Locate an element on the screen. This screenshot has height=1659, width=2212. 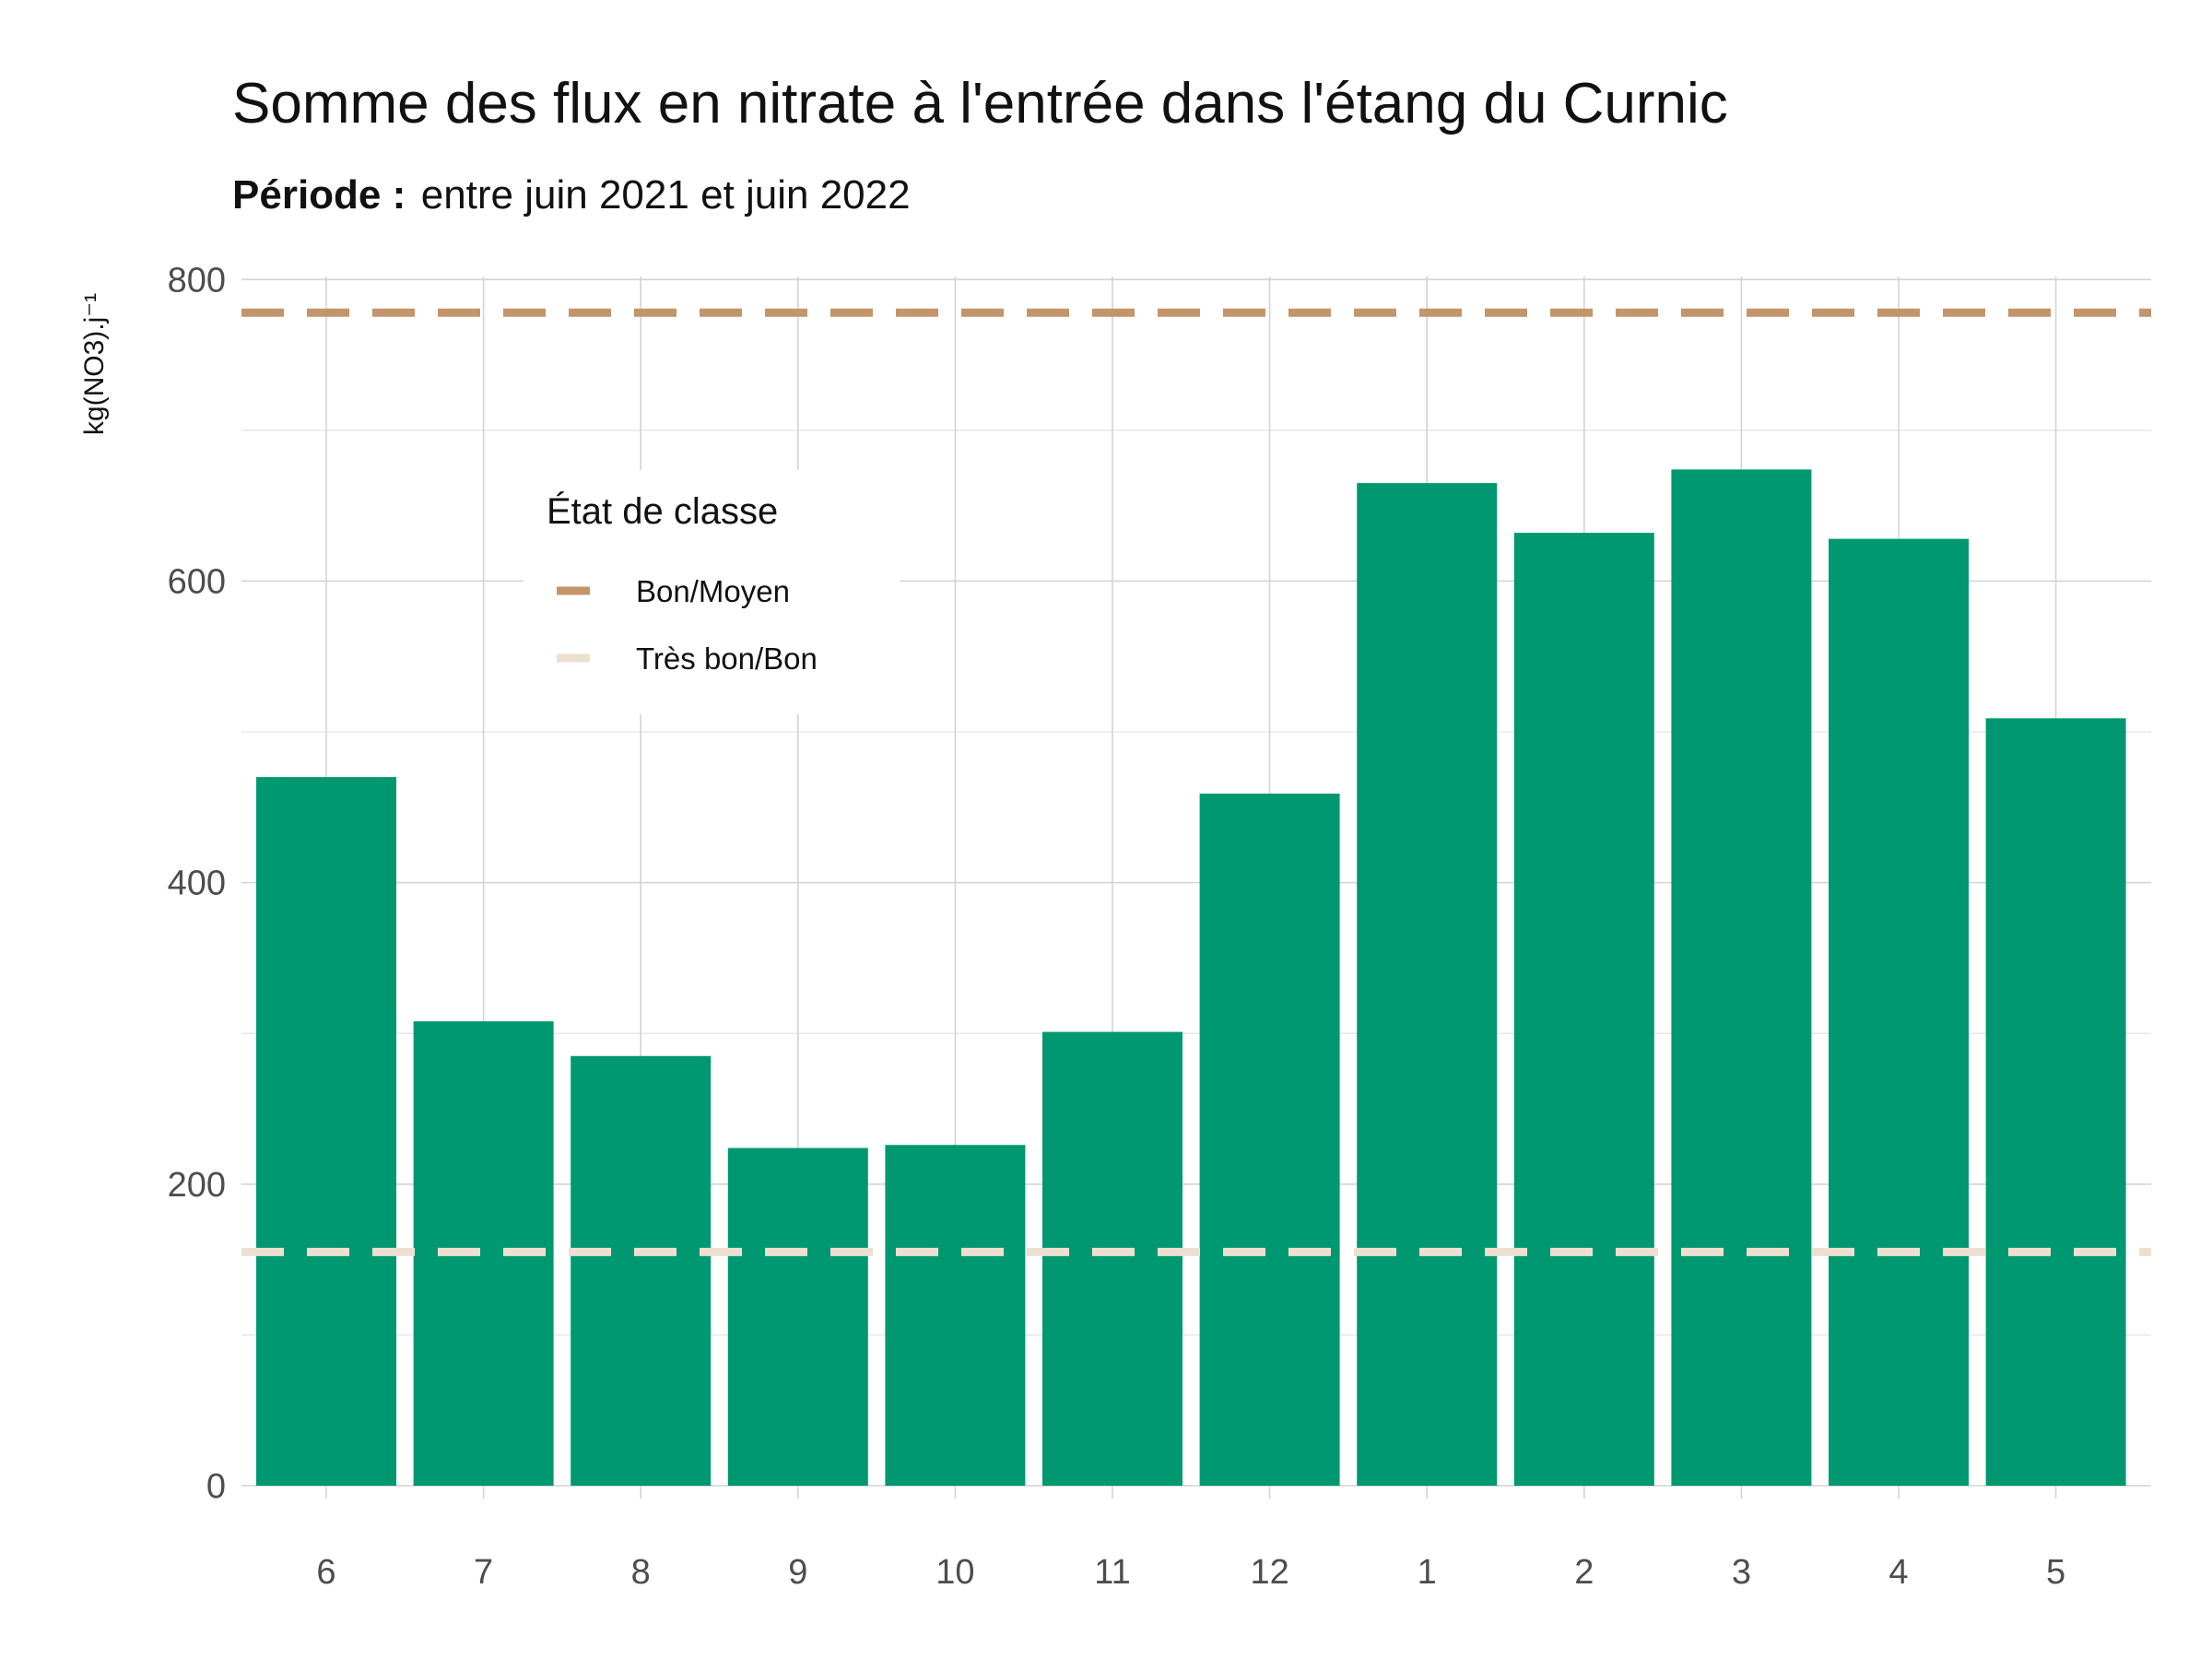
x-tick-label: 9 is located at coordinates (797, 1572).